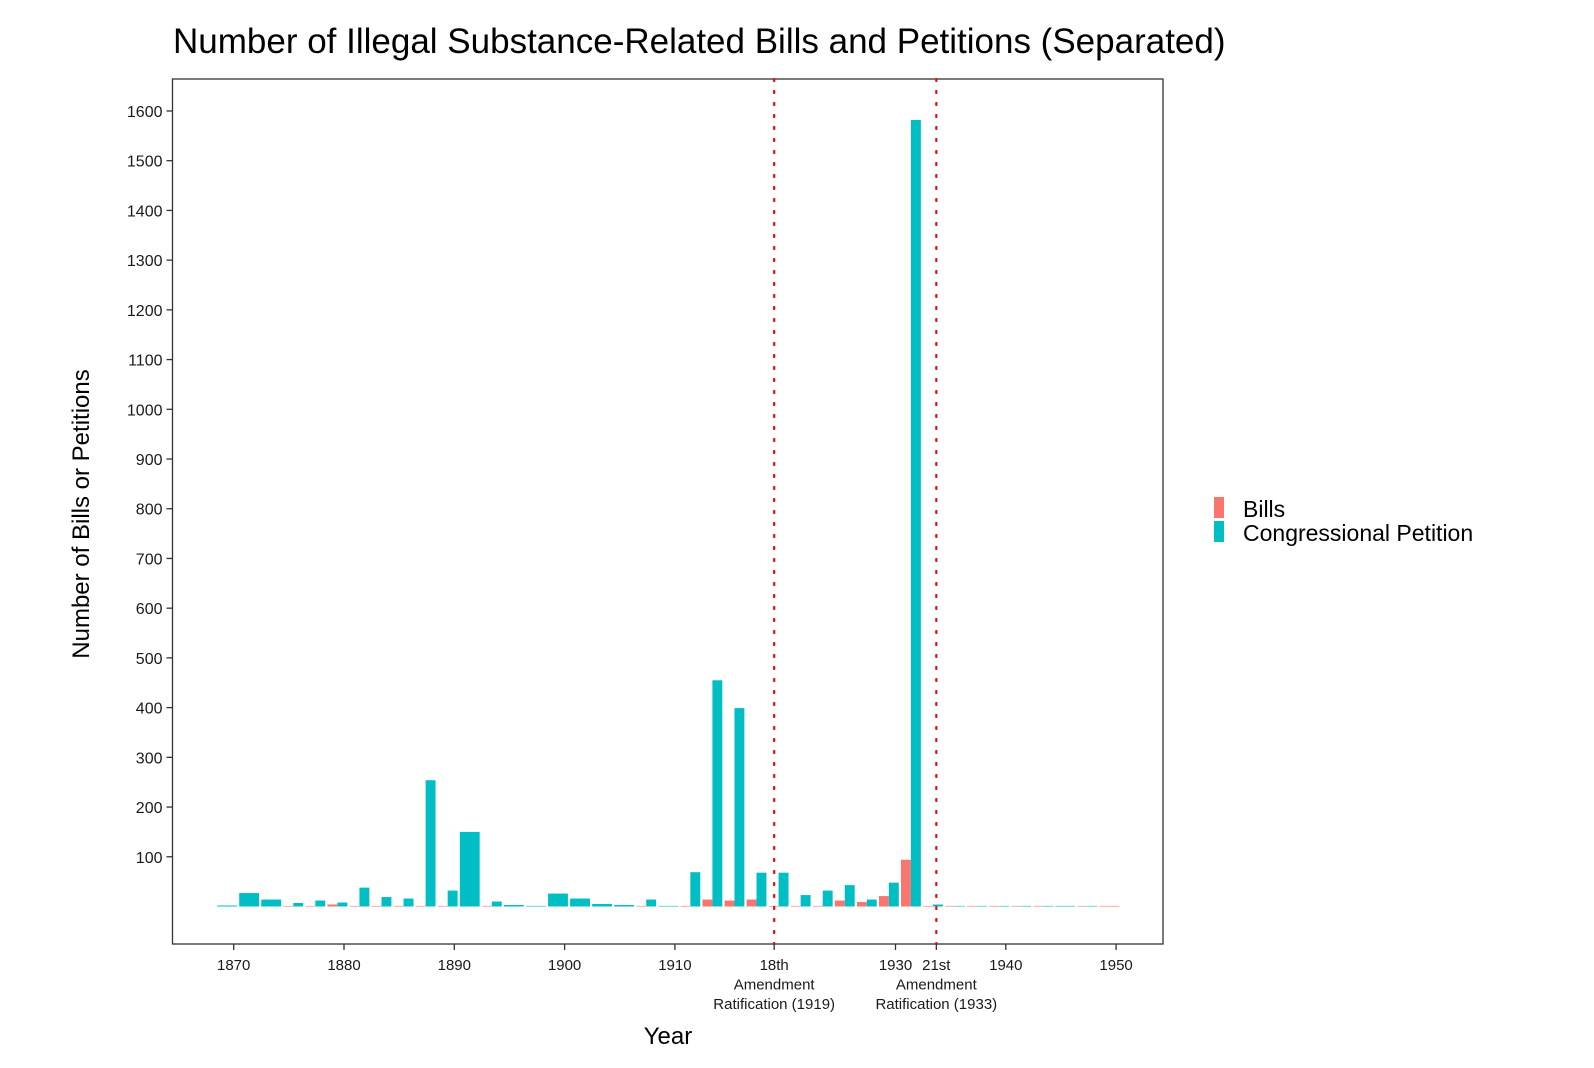  Describe the element at coordinates (149, 808) in the screenshot. I see `y-tick-label: 200` at that location.